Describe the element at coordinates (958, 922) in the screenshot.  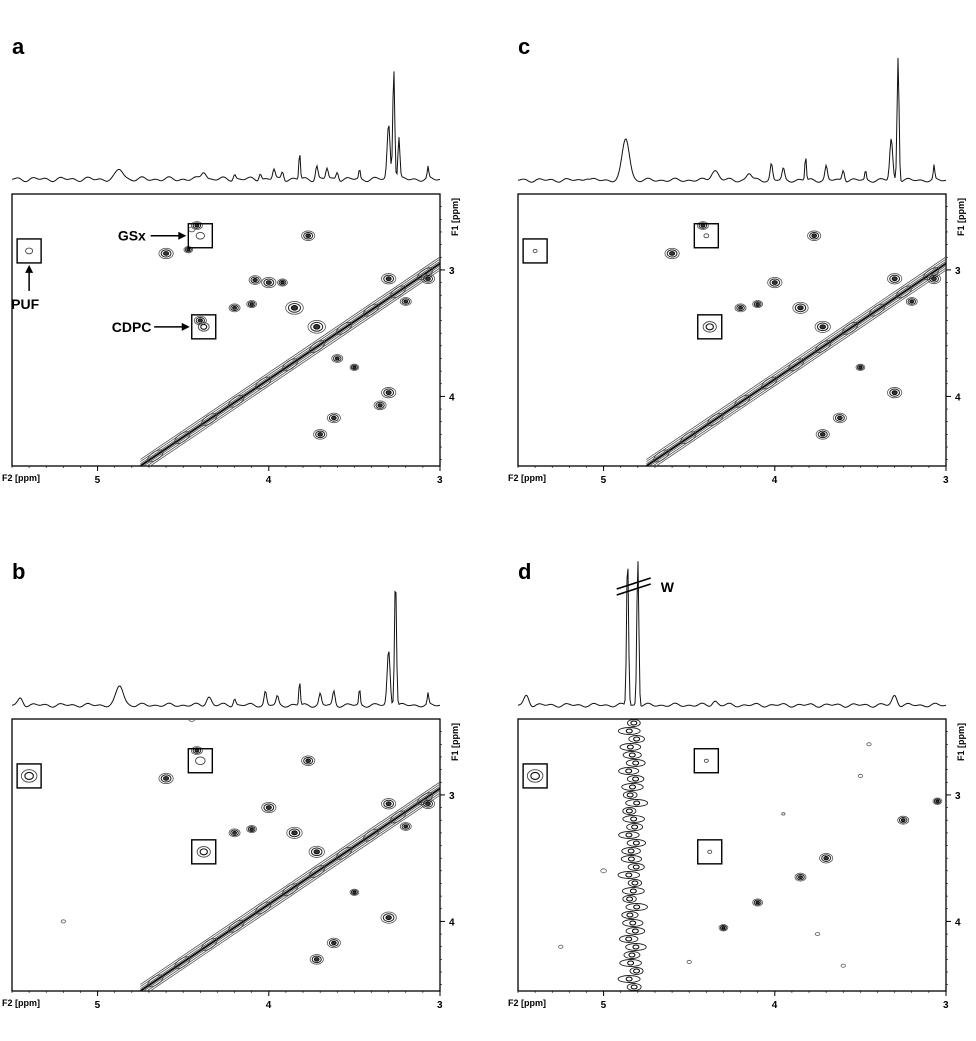
I see `y-tick-label: 4` at that location.